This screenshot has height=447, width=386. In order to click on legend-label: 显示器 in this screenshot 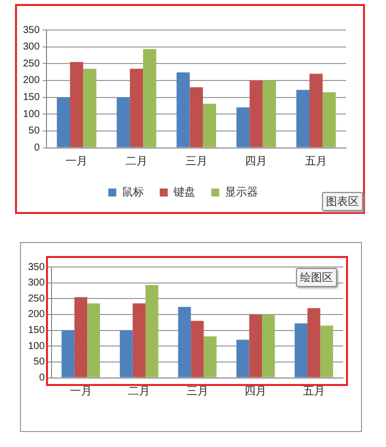, I will do `click(241, 192)`.